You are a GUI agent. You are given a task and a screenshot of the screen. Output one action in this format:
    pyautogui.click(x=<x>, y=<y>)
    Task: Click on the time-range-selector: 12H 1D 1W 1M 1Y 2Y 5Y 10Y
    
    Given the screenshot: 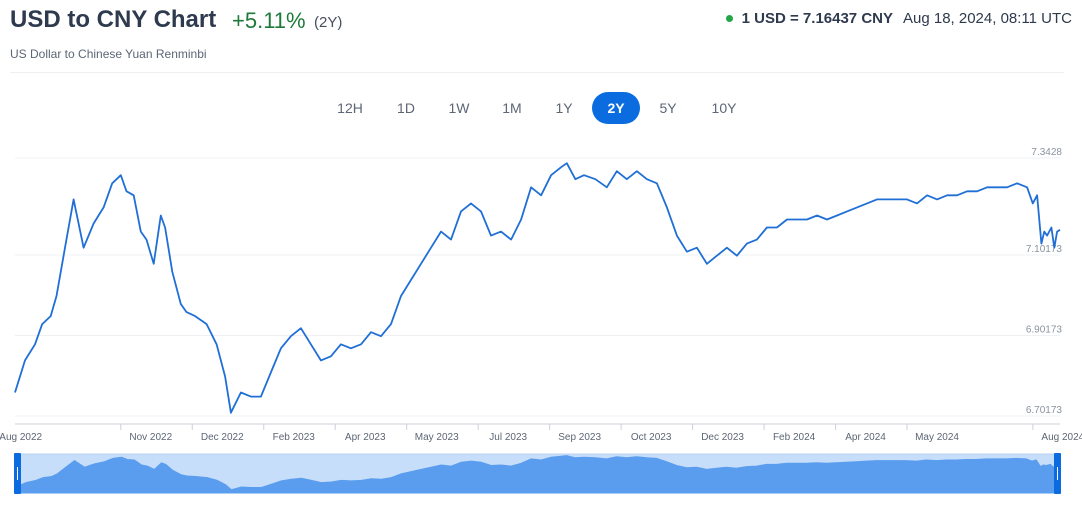 What is the action you would take?
    pyautogui.click(x=541, y=108)
    